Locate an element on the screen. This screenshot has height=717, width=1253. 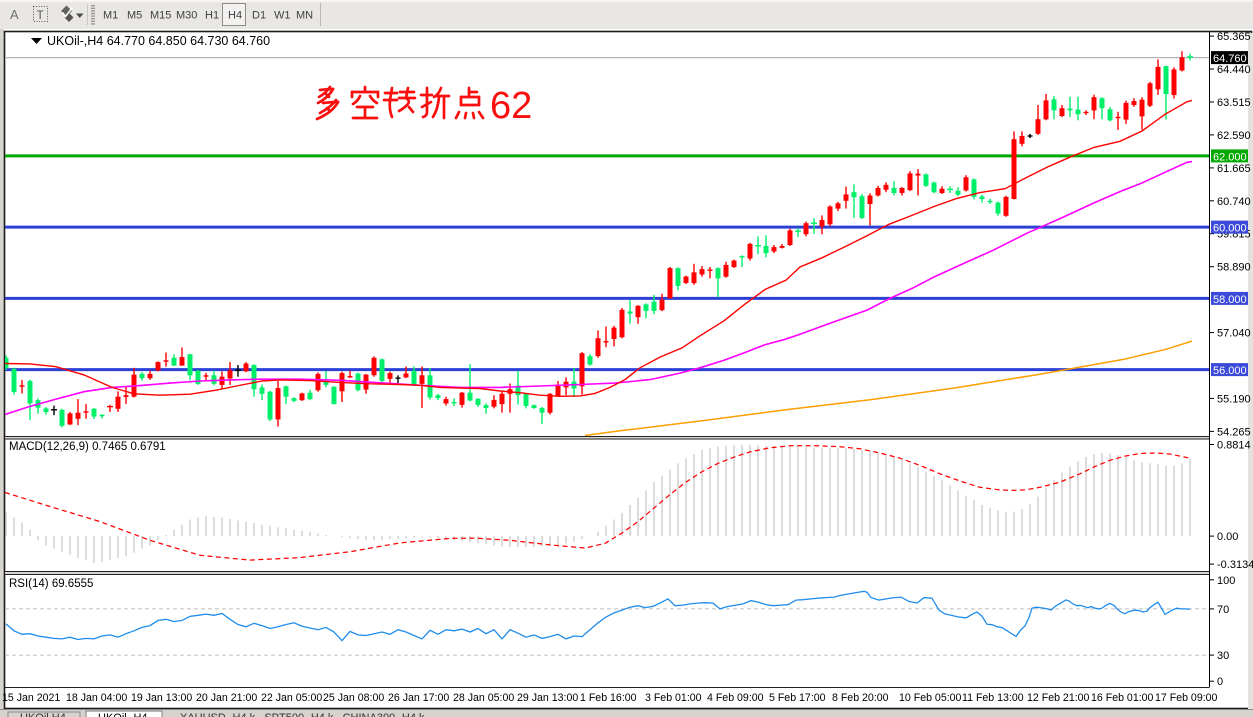
svg-text: 22 Jan 05:00 is located at coordinates (291, 698).